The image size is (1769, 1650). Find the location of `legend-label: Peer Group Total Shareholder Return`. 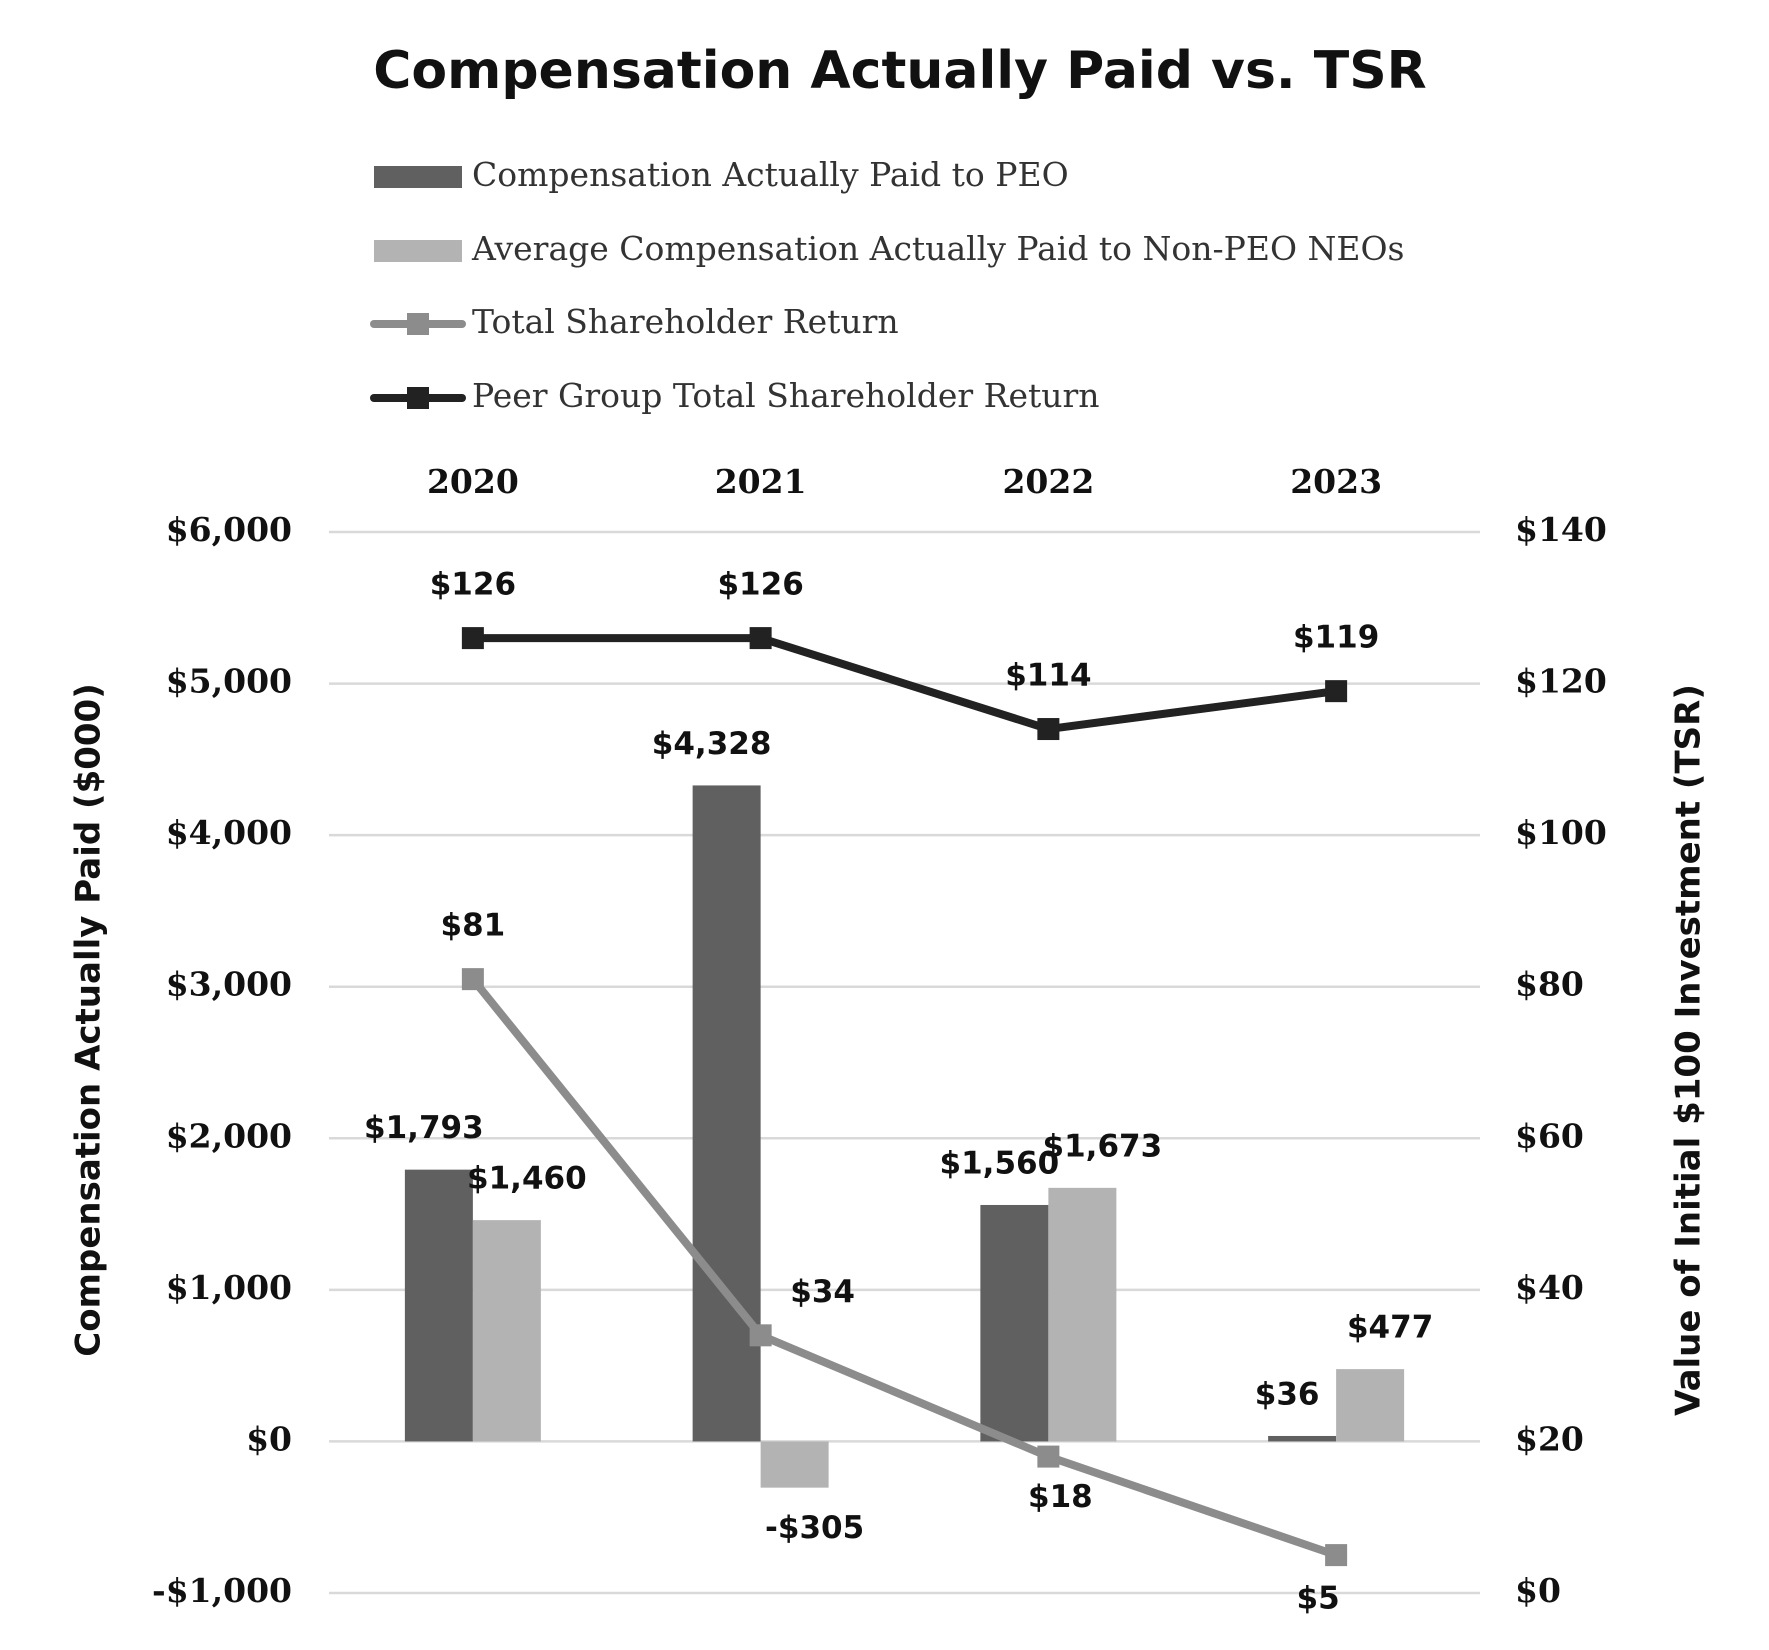

legend-label: Peer Group Total Shareholder Return is located at coordinates (786, 395).